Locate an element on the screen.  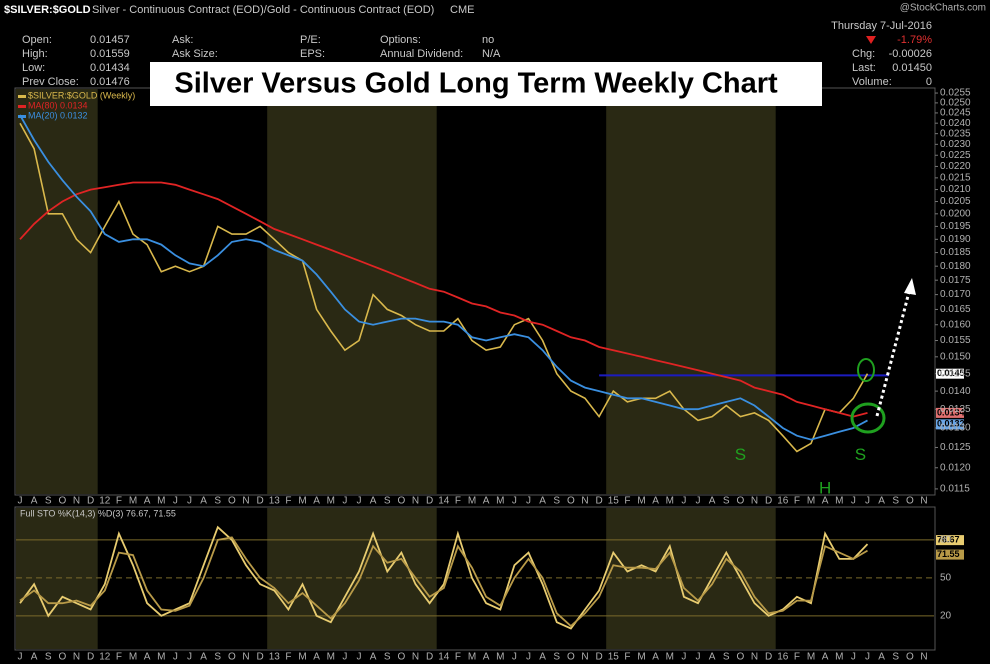
stat-label: Ask: is located at coordinates (182, 40).